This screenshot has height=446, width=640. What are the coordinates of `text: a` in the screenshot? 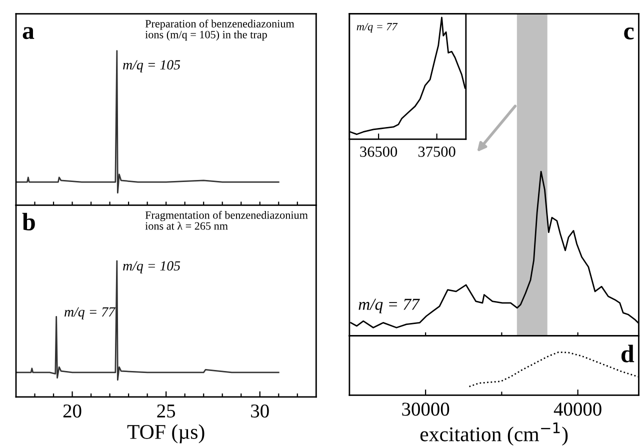 It's located at (28, 33).